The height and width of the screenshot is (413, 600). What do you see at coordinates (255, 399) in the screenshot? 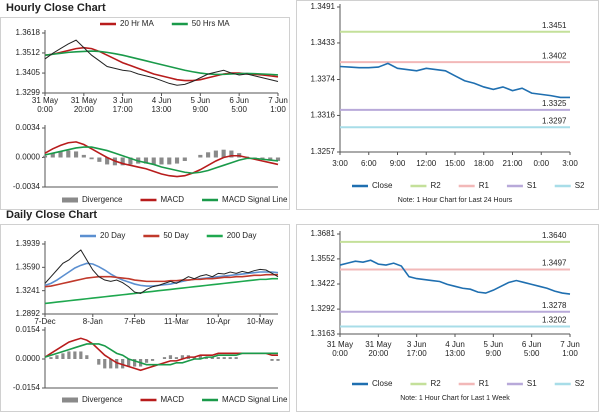
I see `legend-label: MACD Signal Line` at bounding box center [255, 399].